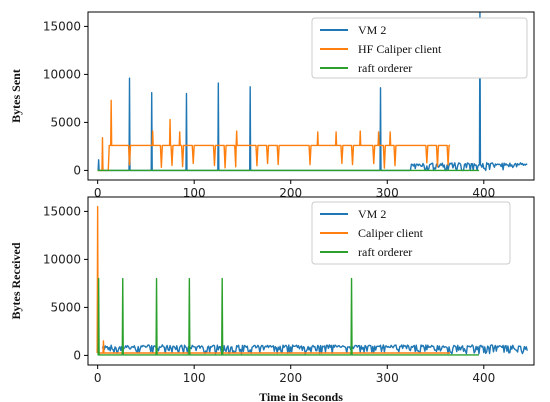 The height and width of the screenshot is (402, 550). Describe the element at coordinates (301, 396) in the screenshot. I see `x-axis-label: Time in Seconds` at that location.